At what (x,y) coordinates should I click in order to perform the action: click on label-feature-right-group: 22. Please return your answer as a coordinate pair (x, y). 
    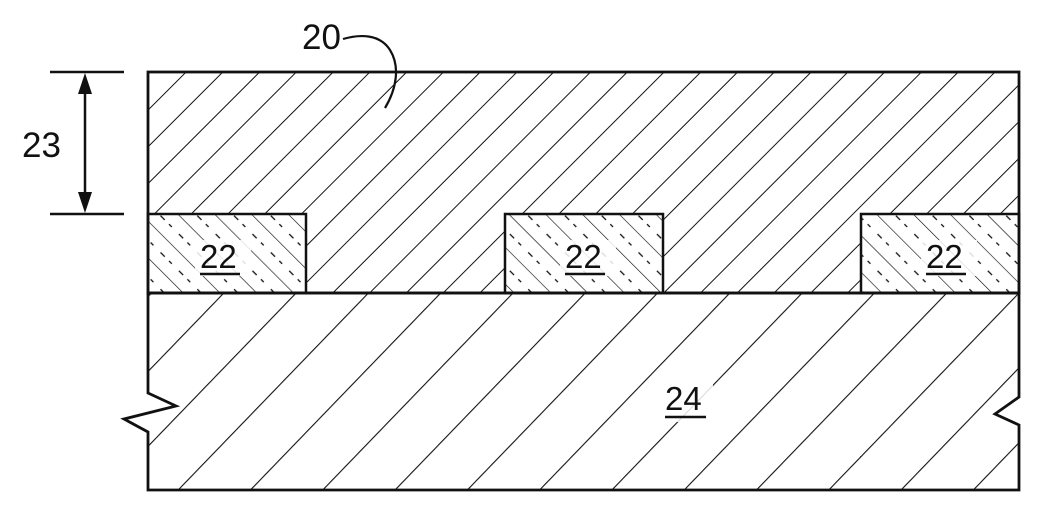
    Looking at the image, I should click on (949, 257).